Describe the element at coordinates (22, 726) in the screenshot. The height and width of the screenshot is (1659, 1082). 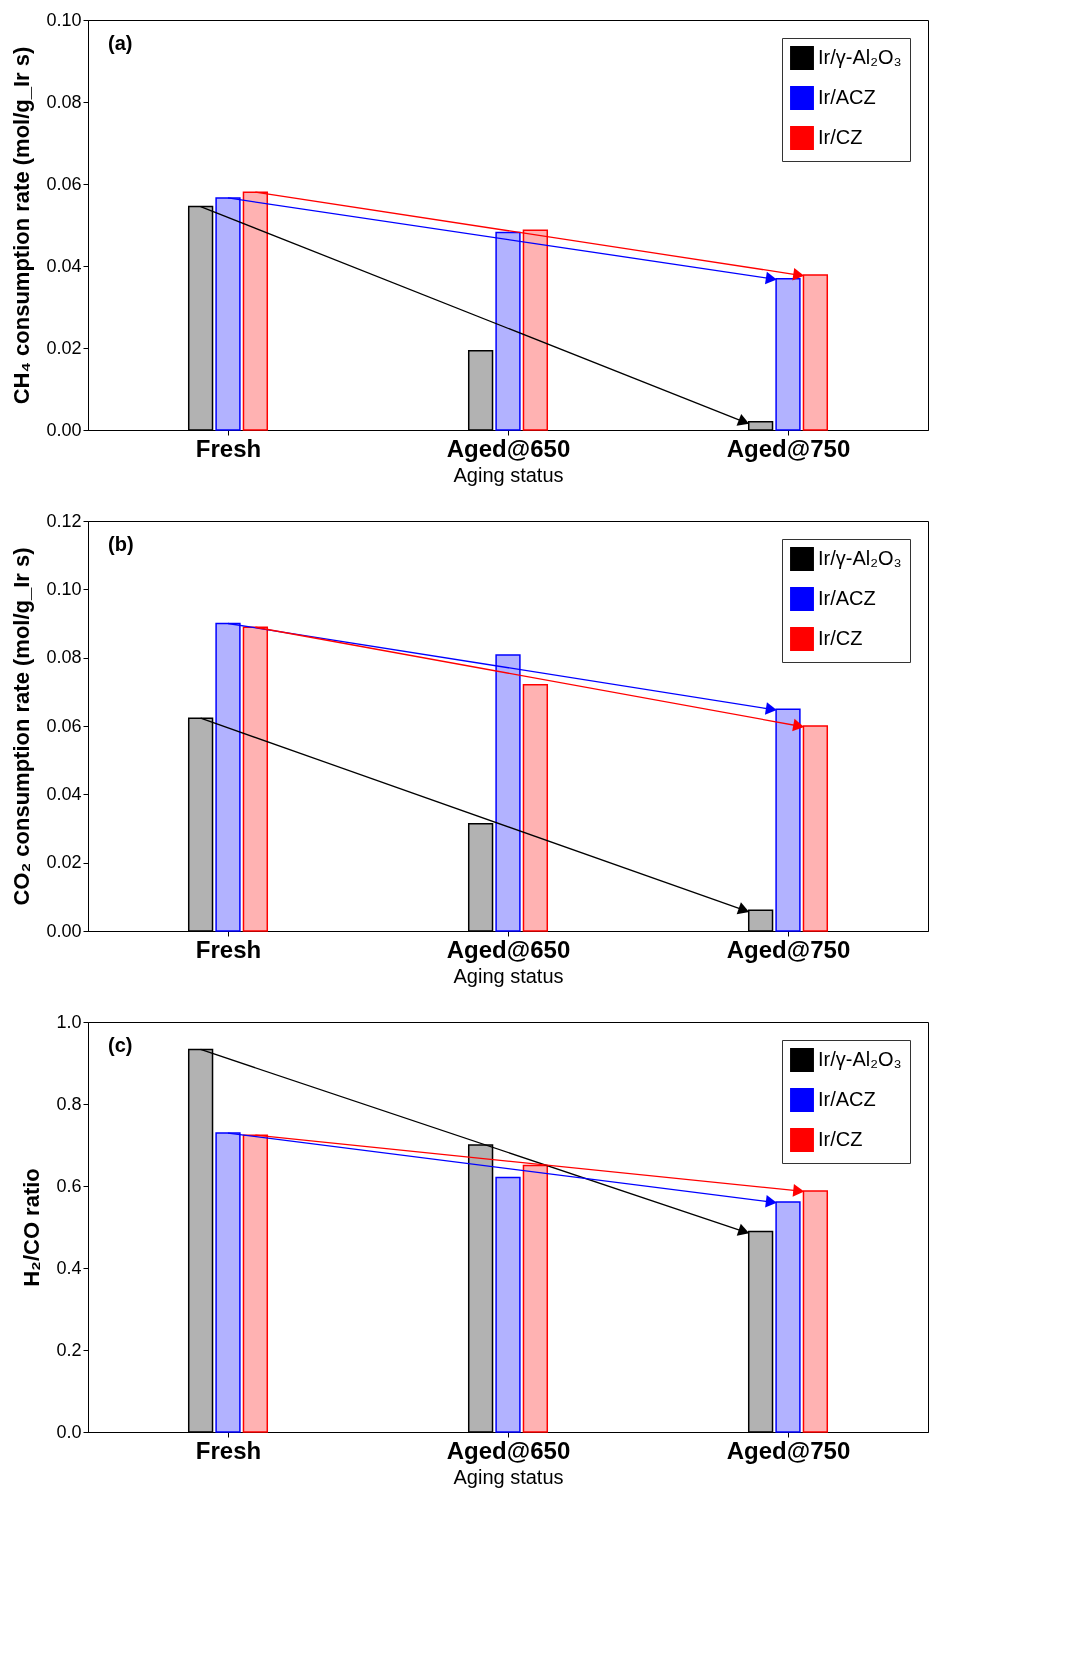
I see `y-axis-title: CO₂ consumption rate (mol/g_Ir s)` at that location.